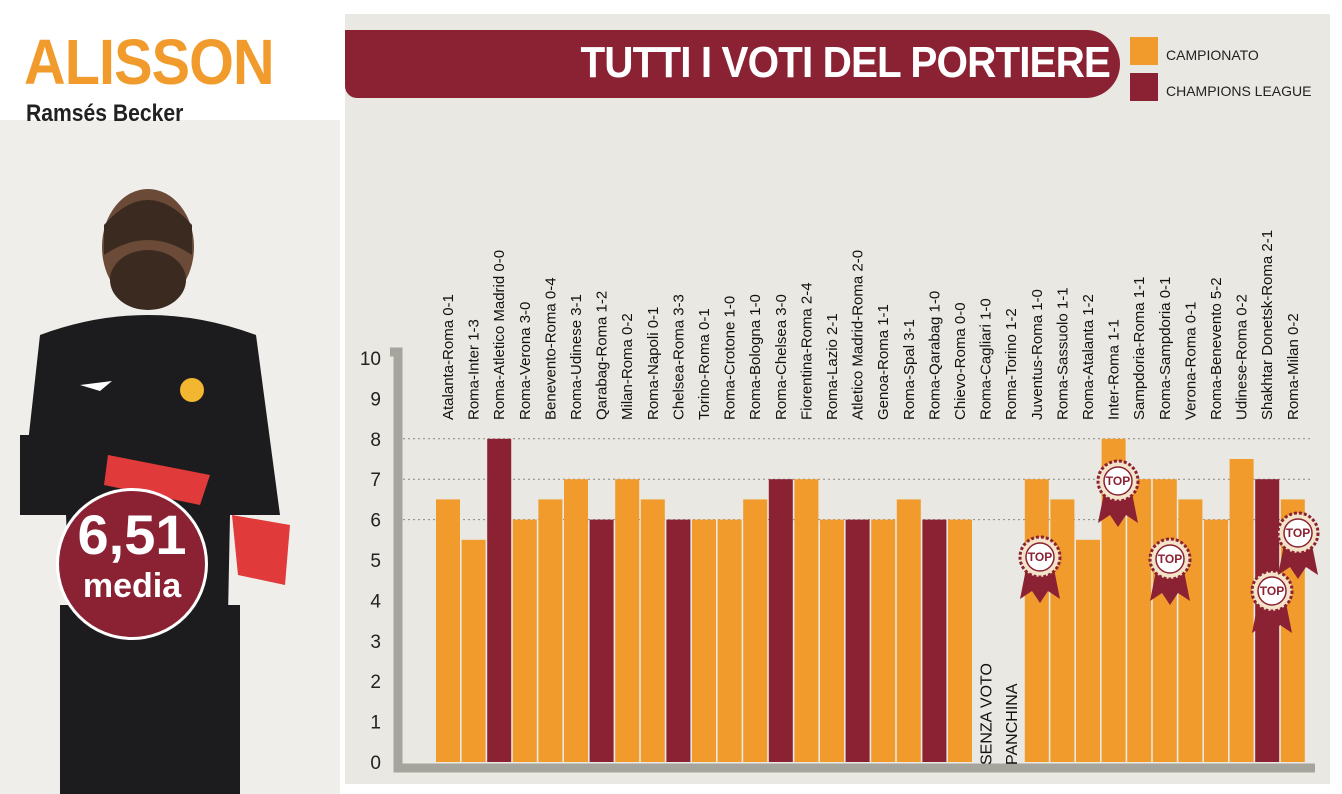  I want to click on category-label: Roma-Benevento 5-2, so click(1216, 348).